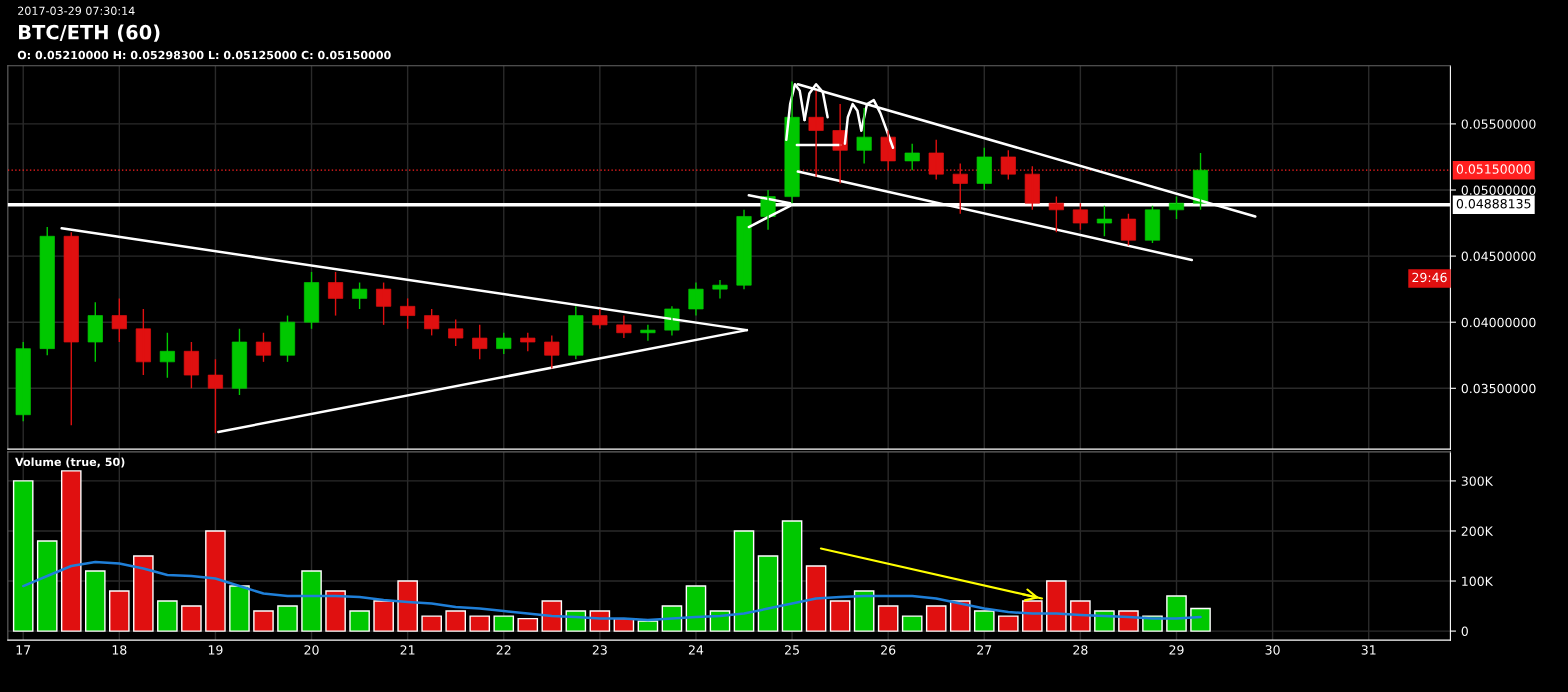  What do you see at coordinates (1477, 481) in the screenshot?
I see `y-tick-label: 300K` at bounding box center [1477, 481].